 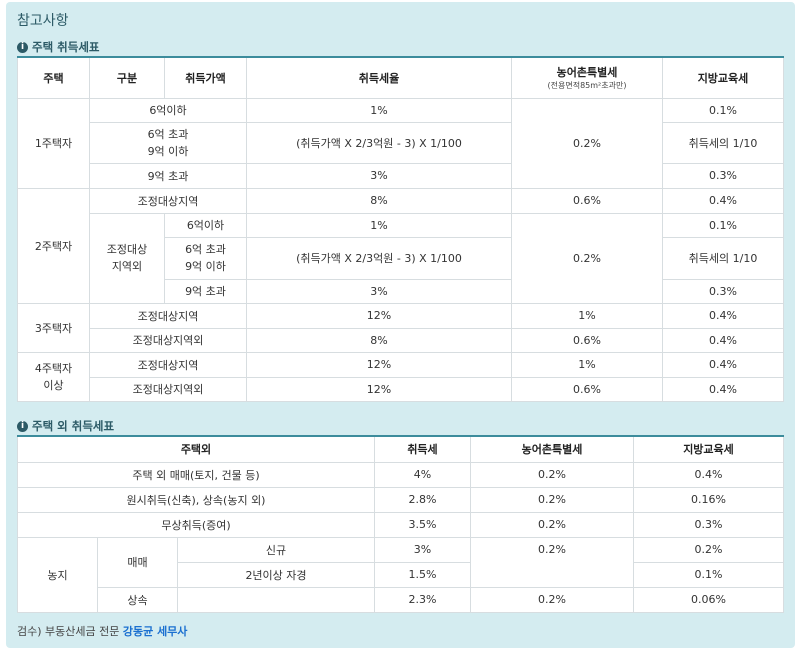 I want to click on section2-heading: i 주택 외 취득세표, so click(x=65, y=426).